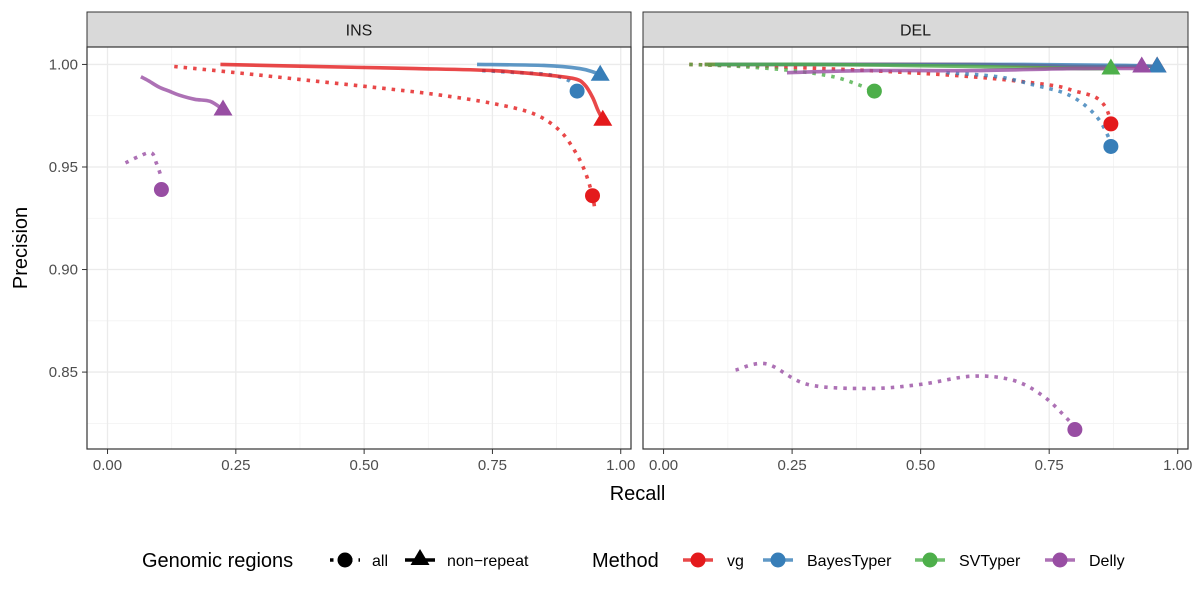 Image resolution: width=1200 pixels, height=600 pixels. Describe the element at coordinates (217, 561) in the screenshot. I see `legend-title-regions: Genomic regions` at that location.